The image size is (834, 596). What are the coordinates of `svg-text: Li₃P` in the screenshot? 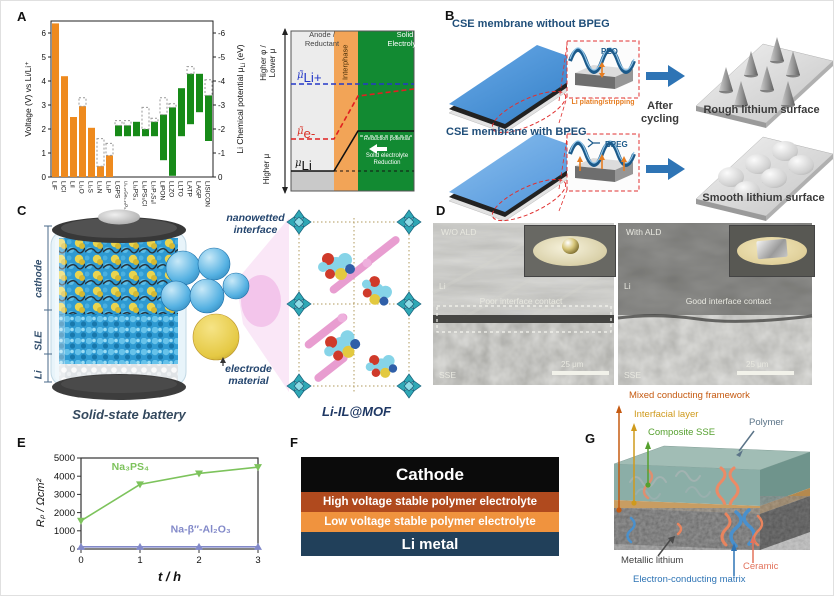 It's located at (108, 187).